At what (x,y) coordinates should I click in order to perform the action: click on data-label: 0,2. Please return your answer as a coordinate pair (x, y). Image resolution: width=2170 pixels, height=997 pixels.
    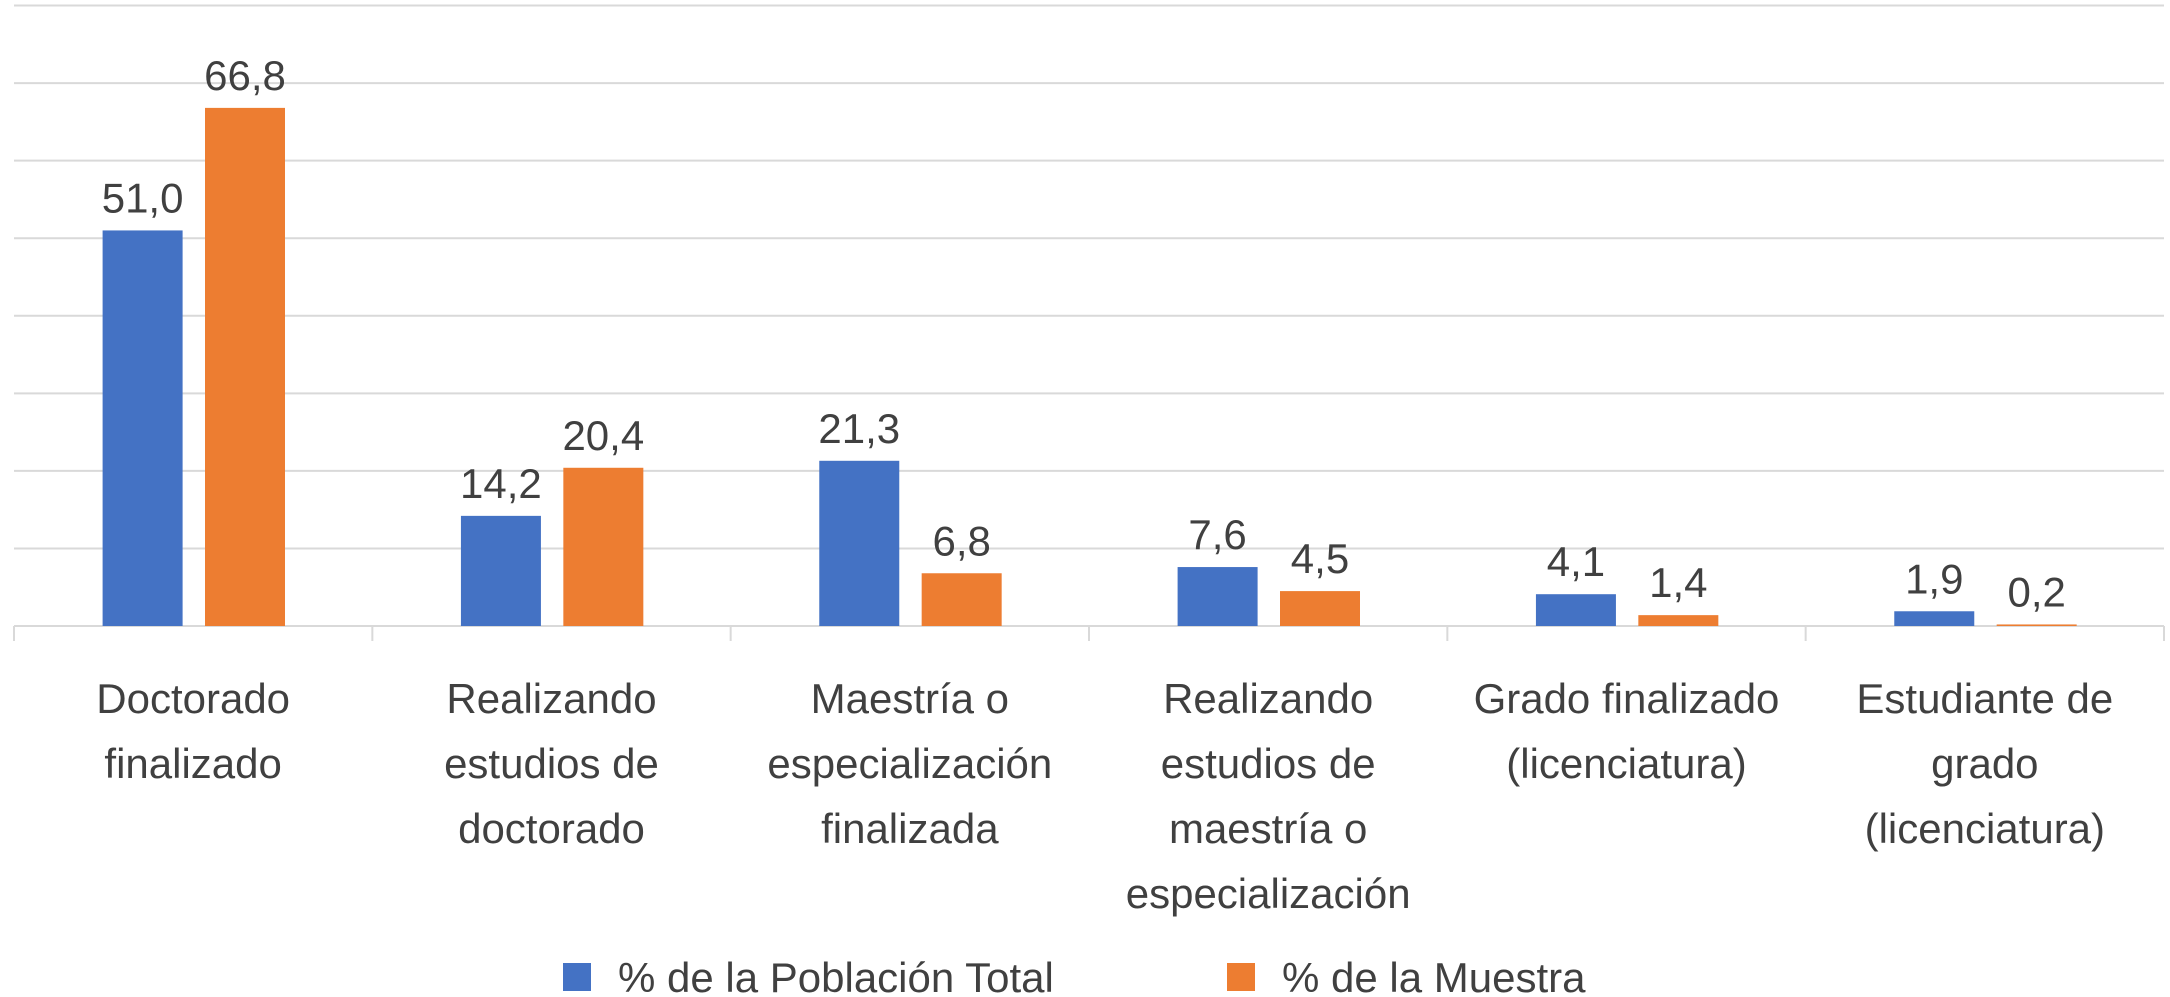
    Looking at the image, I should click on (2036, 591).